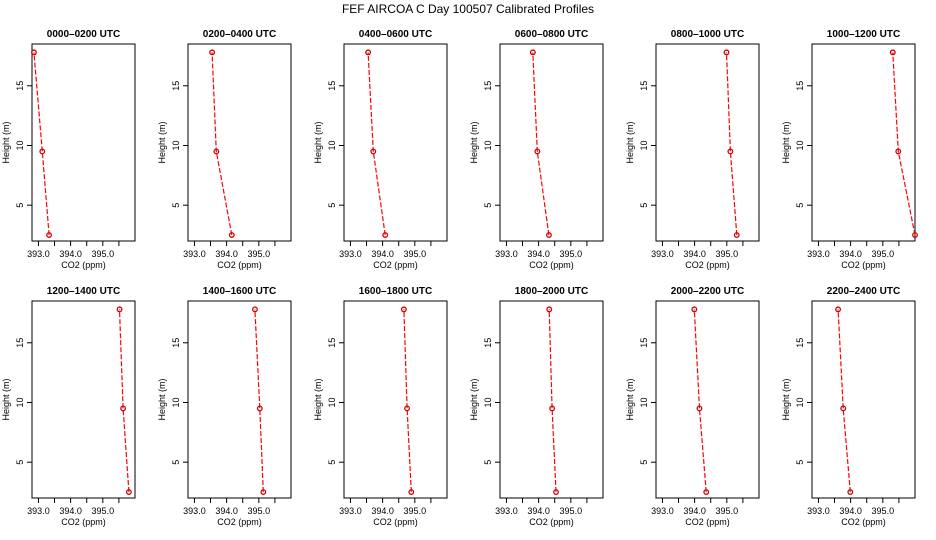 The image size is (936, 540). Describe the element at coordinates (863, 34) in the screenshot. I see `panel-title: 1000–1200 UTC` at that location.